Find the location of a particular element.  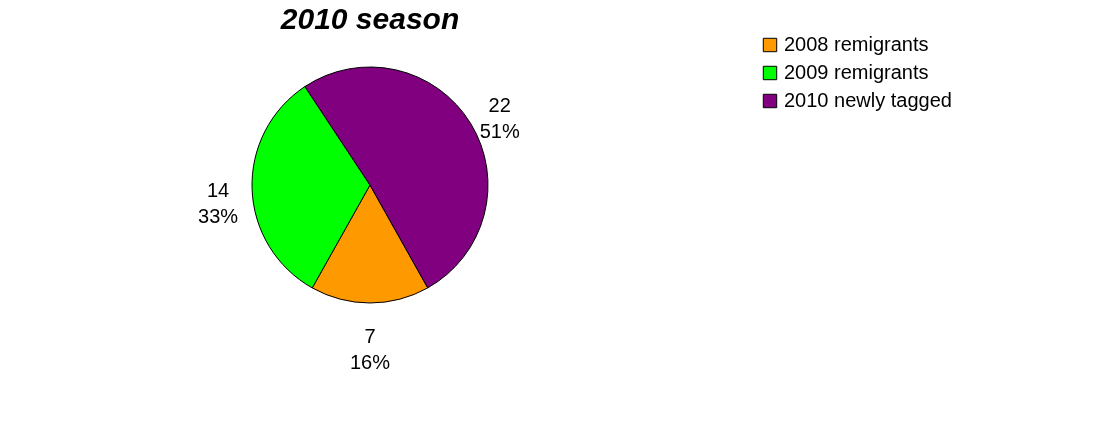

legend-label: 2008 remigrants is located at coordinates (856, 44).